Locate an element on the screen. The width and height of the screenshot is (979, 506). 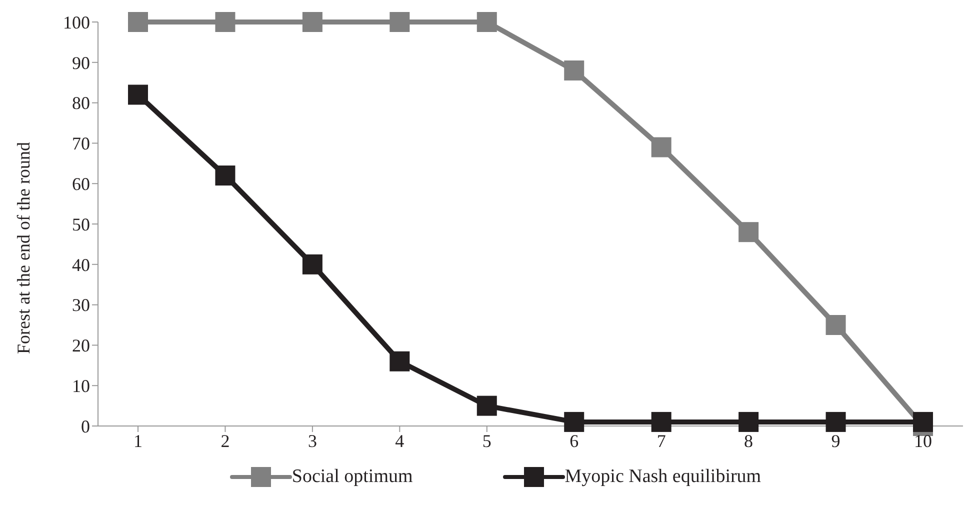
y-tick-label: 30 is located at coordinates (81, 305).